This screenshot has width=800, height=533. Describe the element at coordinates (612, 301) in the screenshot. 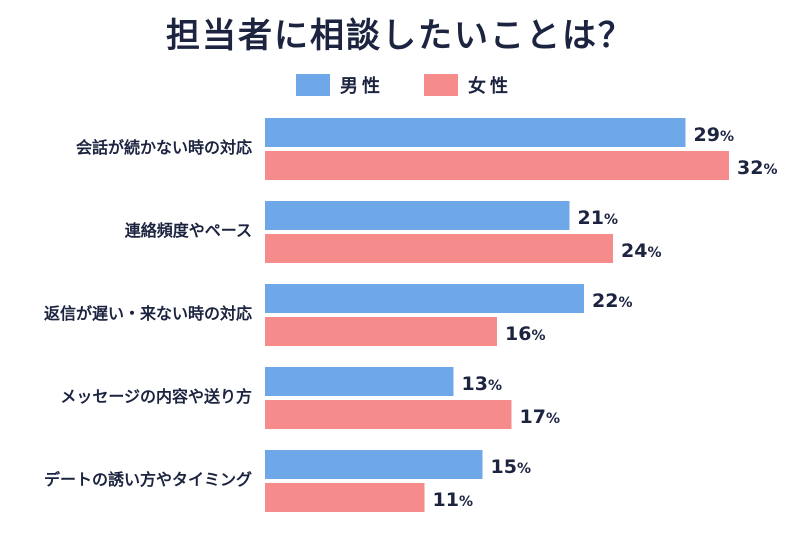

I see `data-label: 22%` at that location.